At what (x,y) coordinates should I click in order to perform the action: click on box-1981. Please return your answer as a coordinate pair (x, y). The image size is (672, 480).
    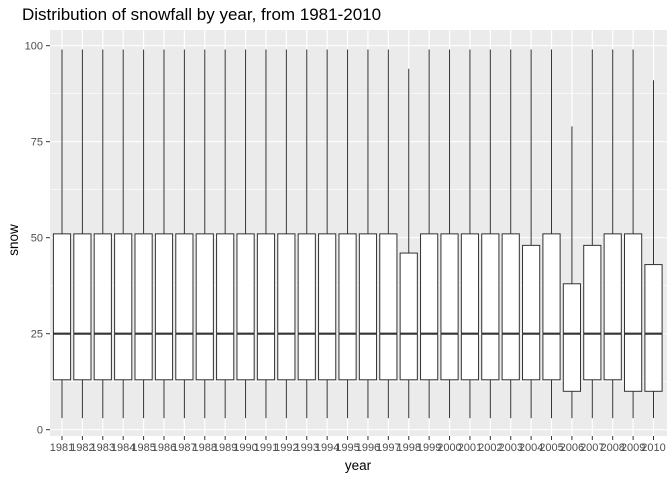
    Looking at the image, I should click on (62, 234).